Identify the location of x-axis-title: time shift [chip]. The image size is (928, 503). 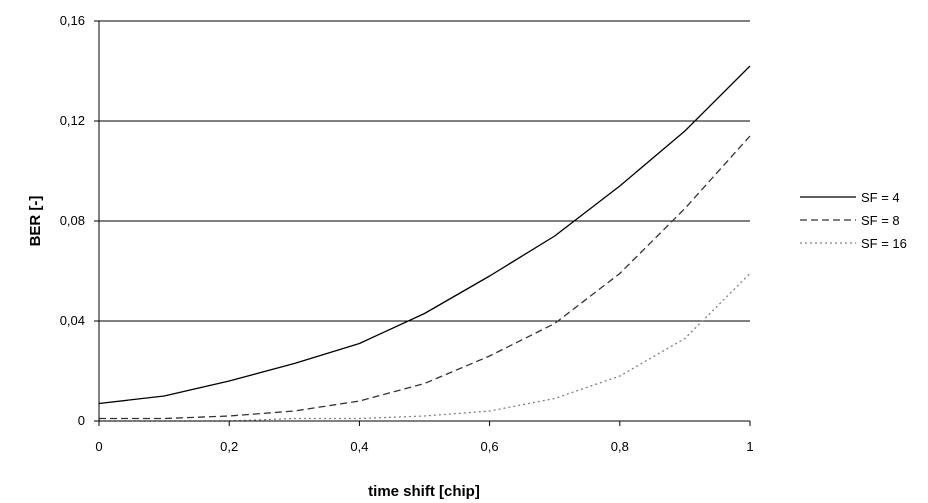
(424, 491).